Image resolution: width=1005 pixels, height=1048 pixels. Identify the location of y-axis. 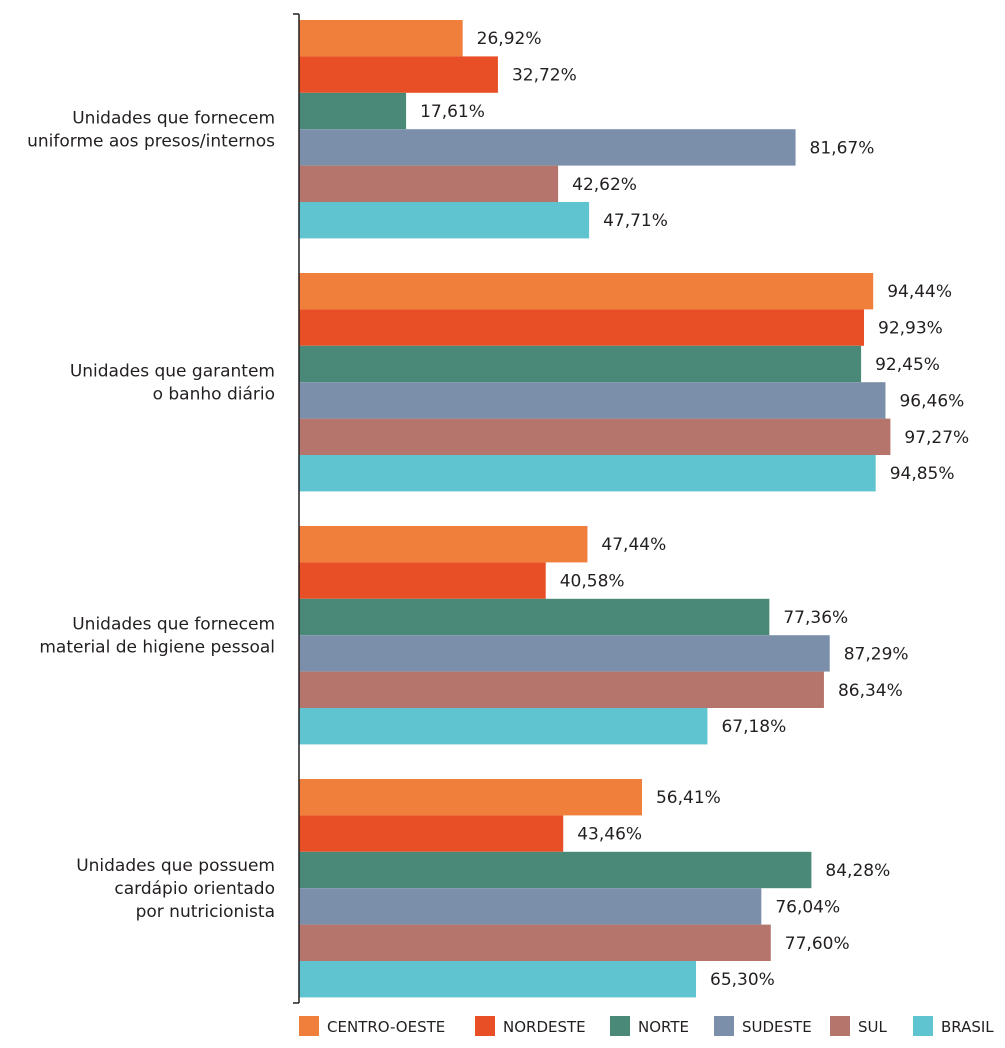
(296, 508).